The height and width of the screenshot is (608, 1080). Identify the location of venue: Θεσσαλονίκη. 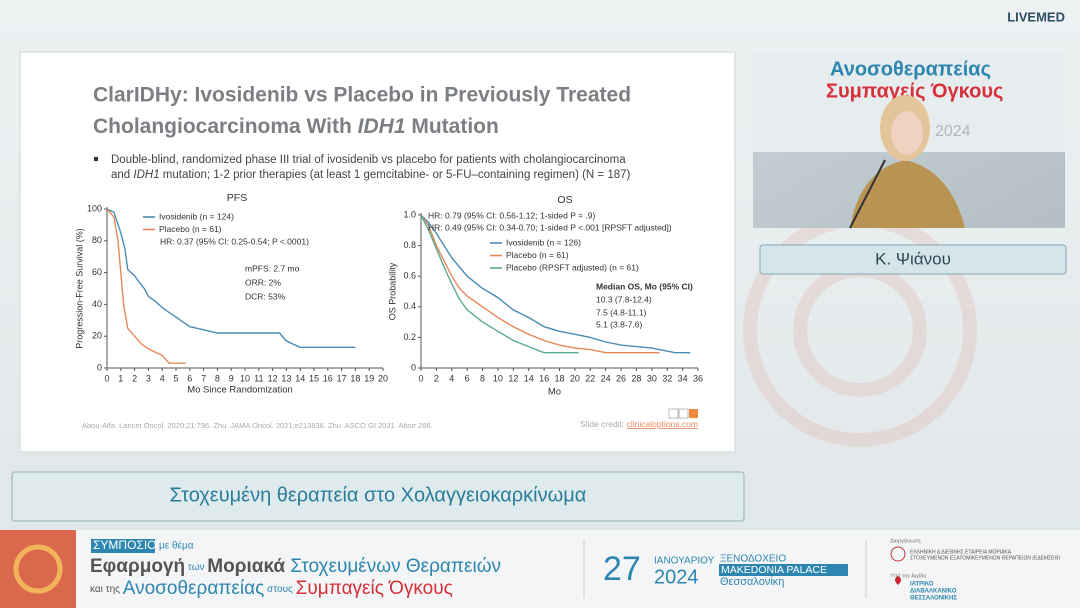
(752, 582).